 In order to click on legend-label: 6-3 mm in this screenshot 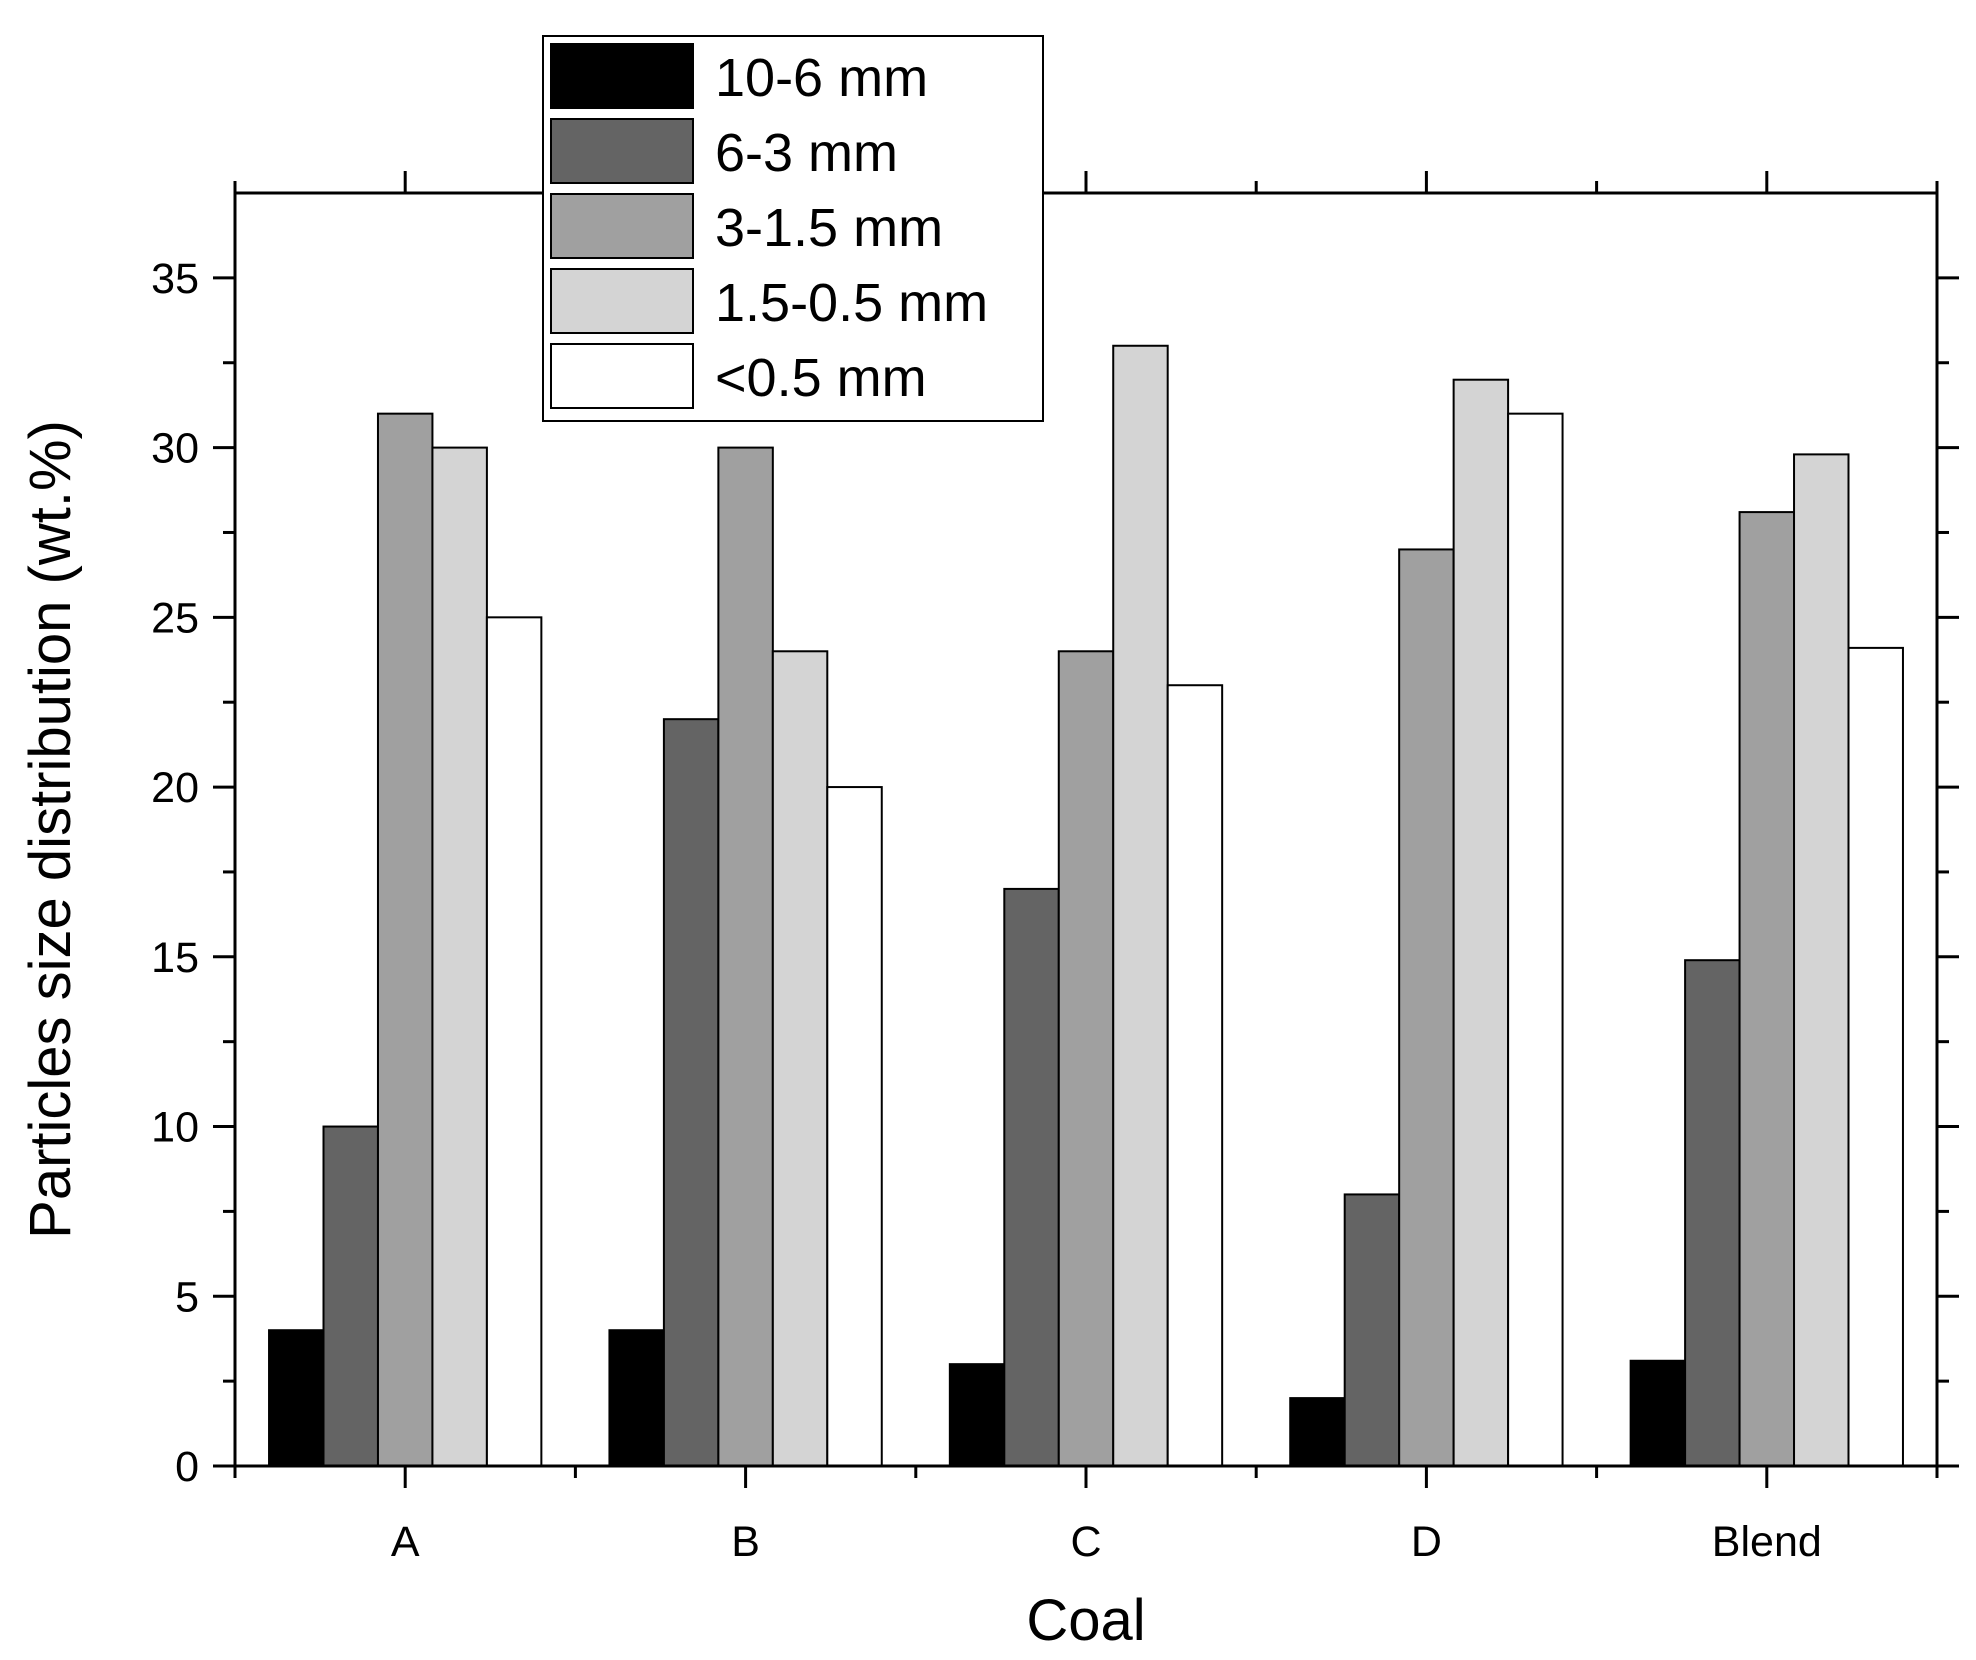, I will do `click(806, 153)`.